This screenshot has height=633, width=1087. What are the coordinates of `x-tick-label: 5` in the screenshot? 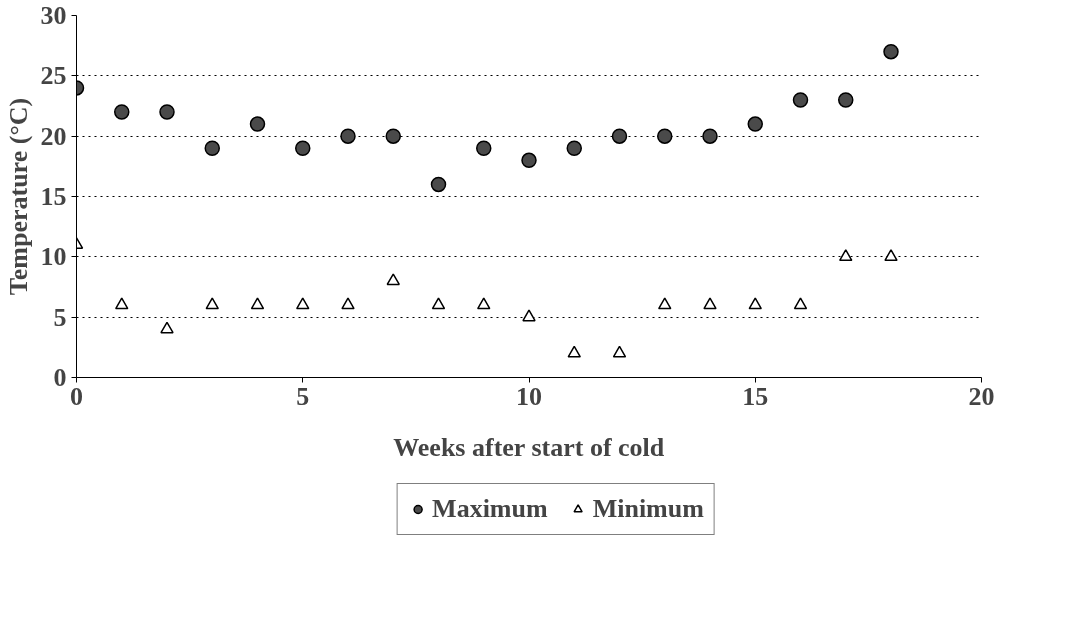 It's located at (303, 396).